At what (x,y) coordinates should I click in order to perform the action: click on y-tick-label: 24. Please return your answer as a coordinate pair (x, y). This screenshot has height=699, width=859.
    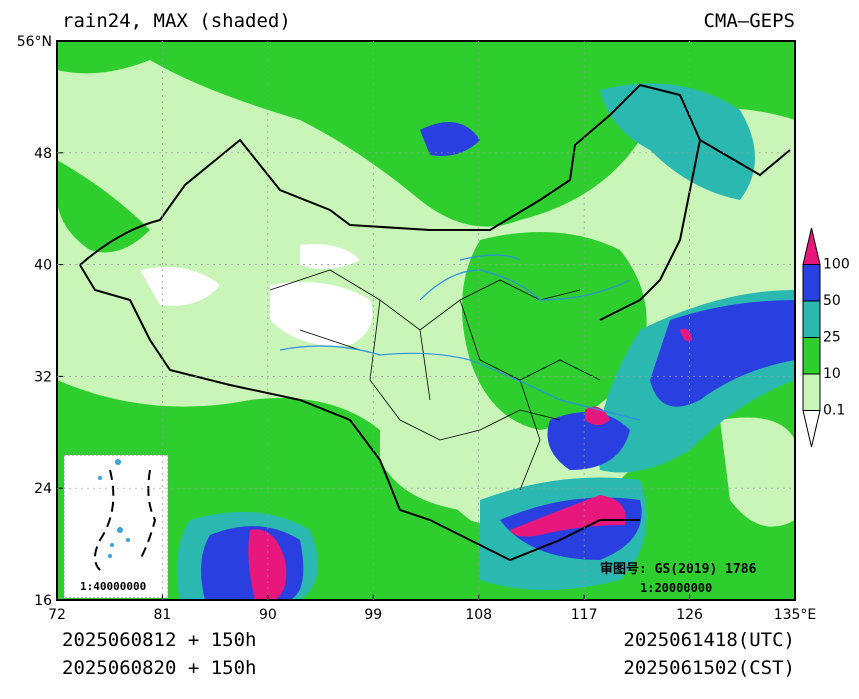
    Looking at the image, I should click on (43, 489).